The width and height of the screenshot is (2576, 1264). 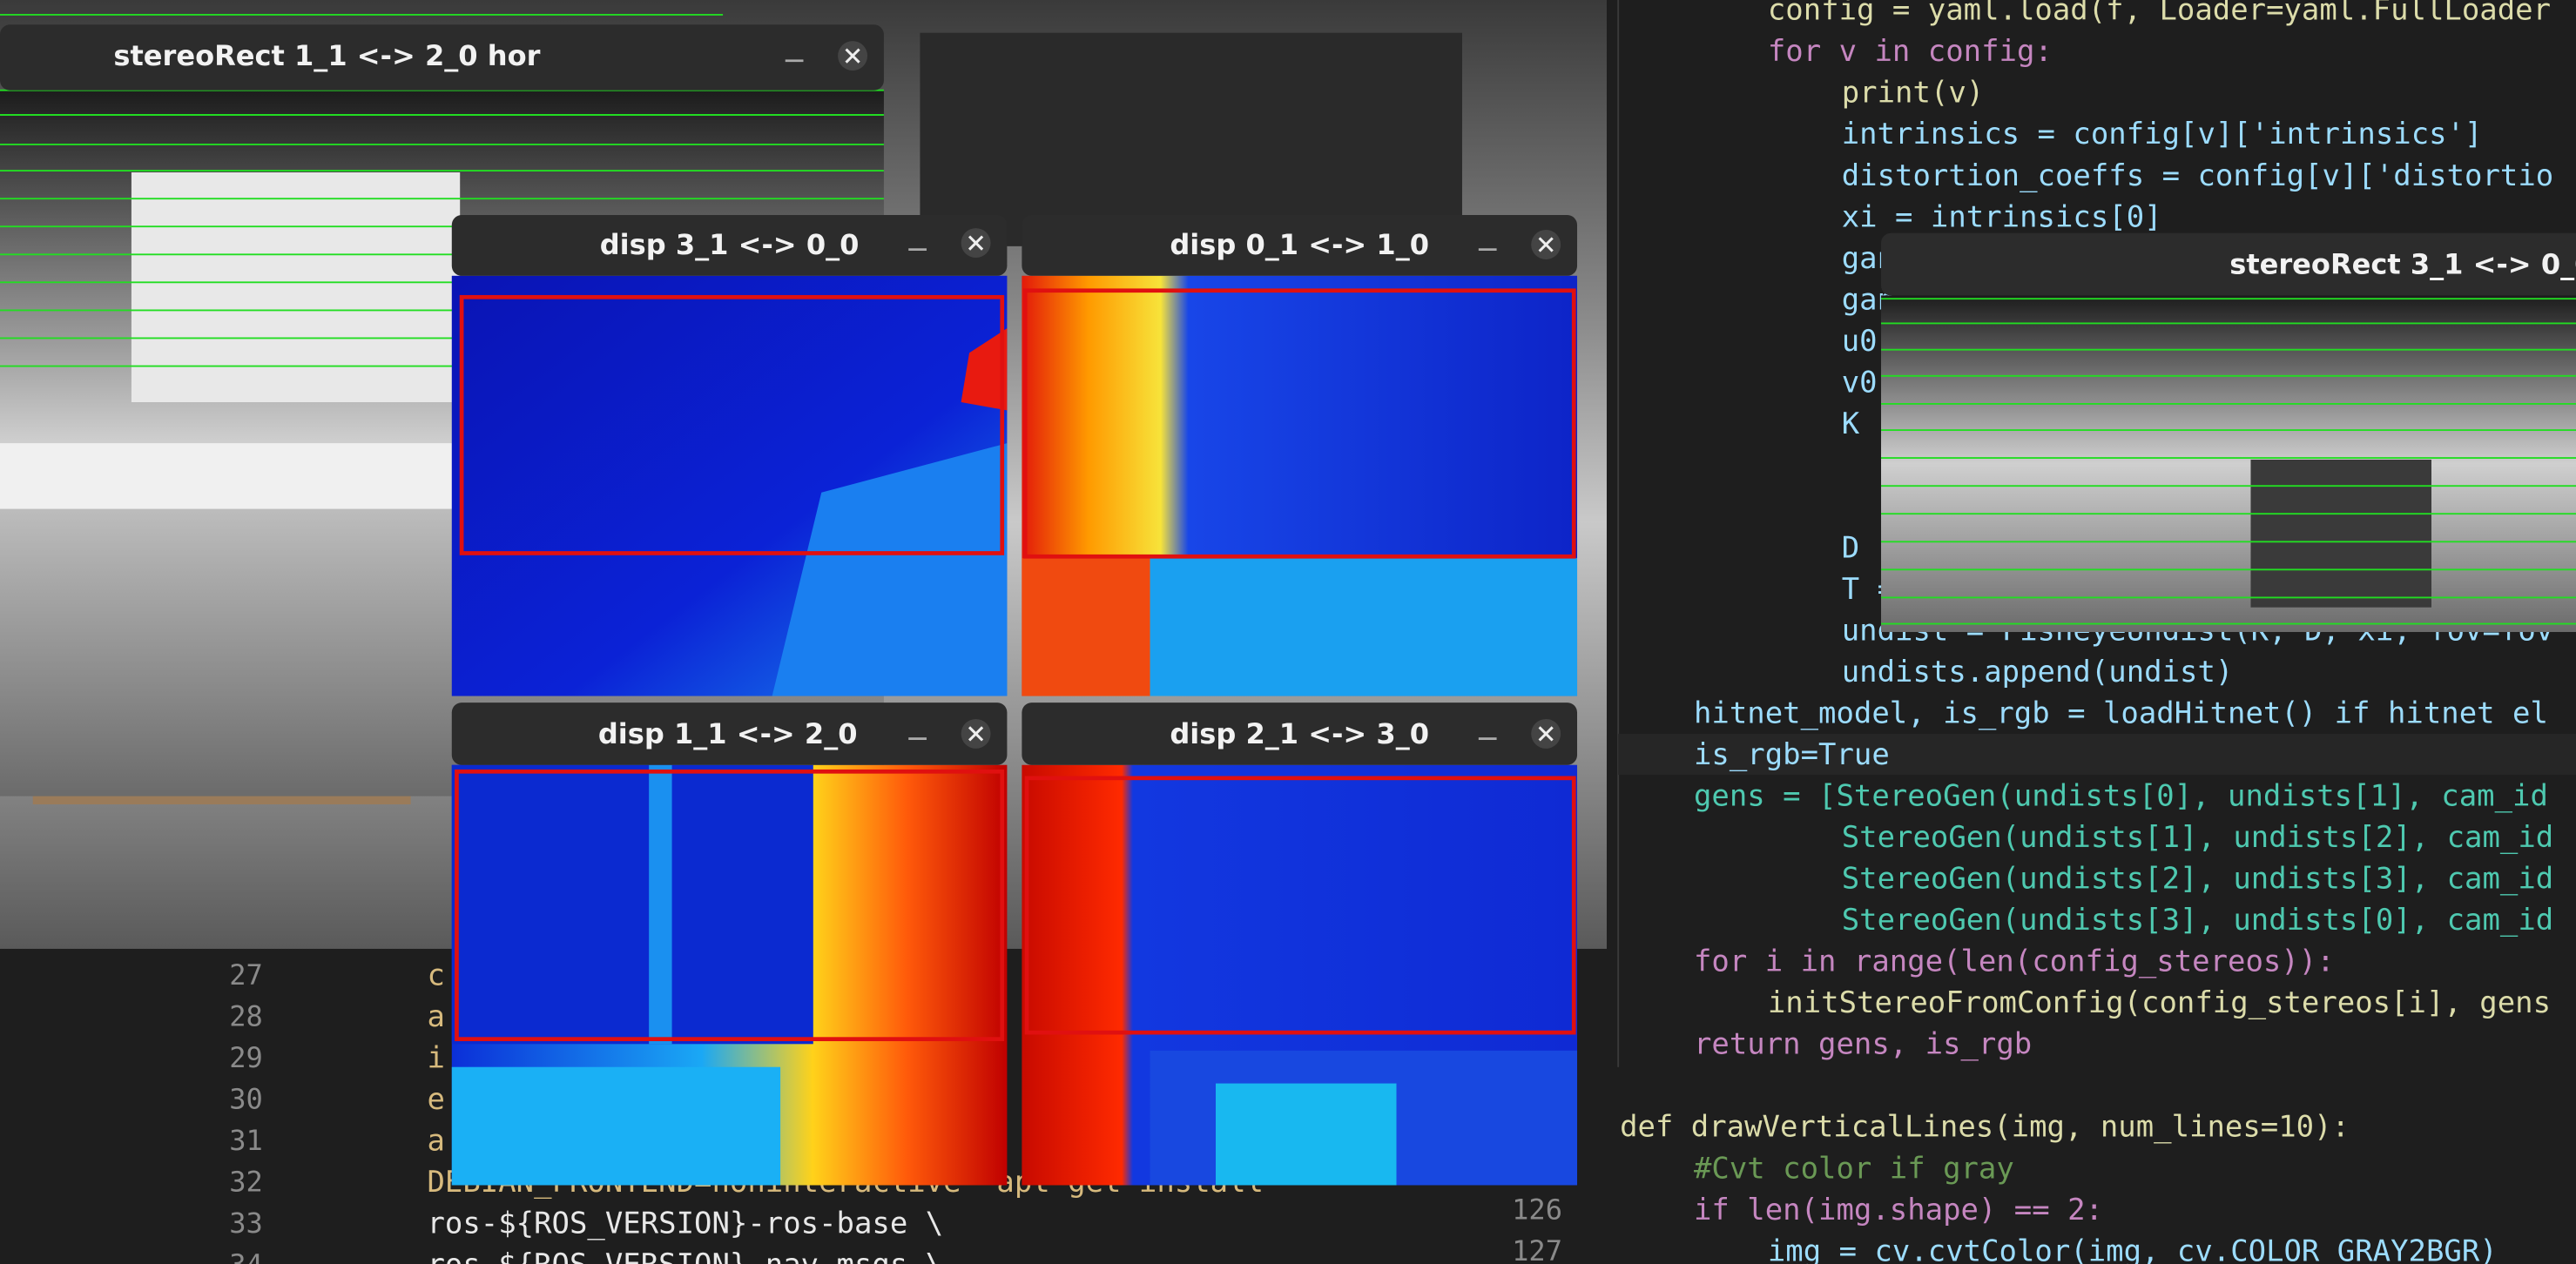 I want to click on code-line: print(v), so click(x=1913, y=93).